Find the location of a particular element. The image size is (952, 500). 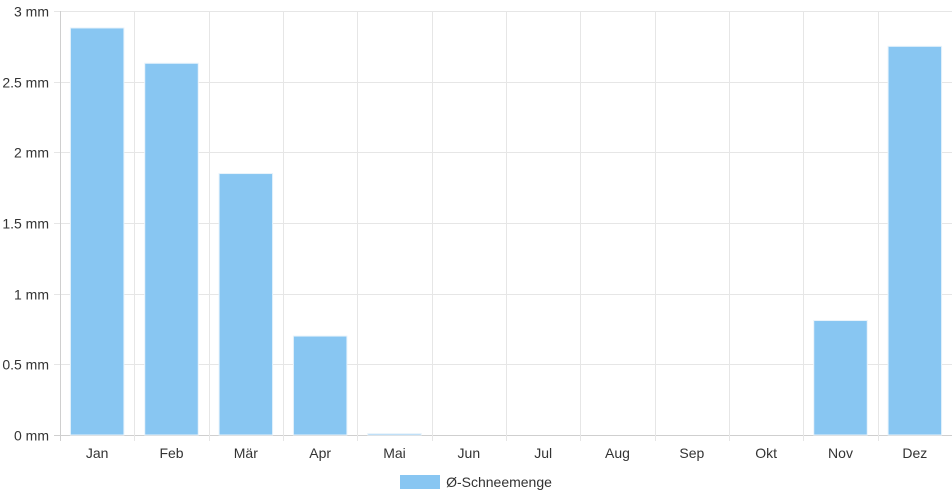

y-tick-label: 3 mm is located at coordinates (31, 12).